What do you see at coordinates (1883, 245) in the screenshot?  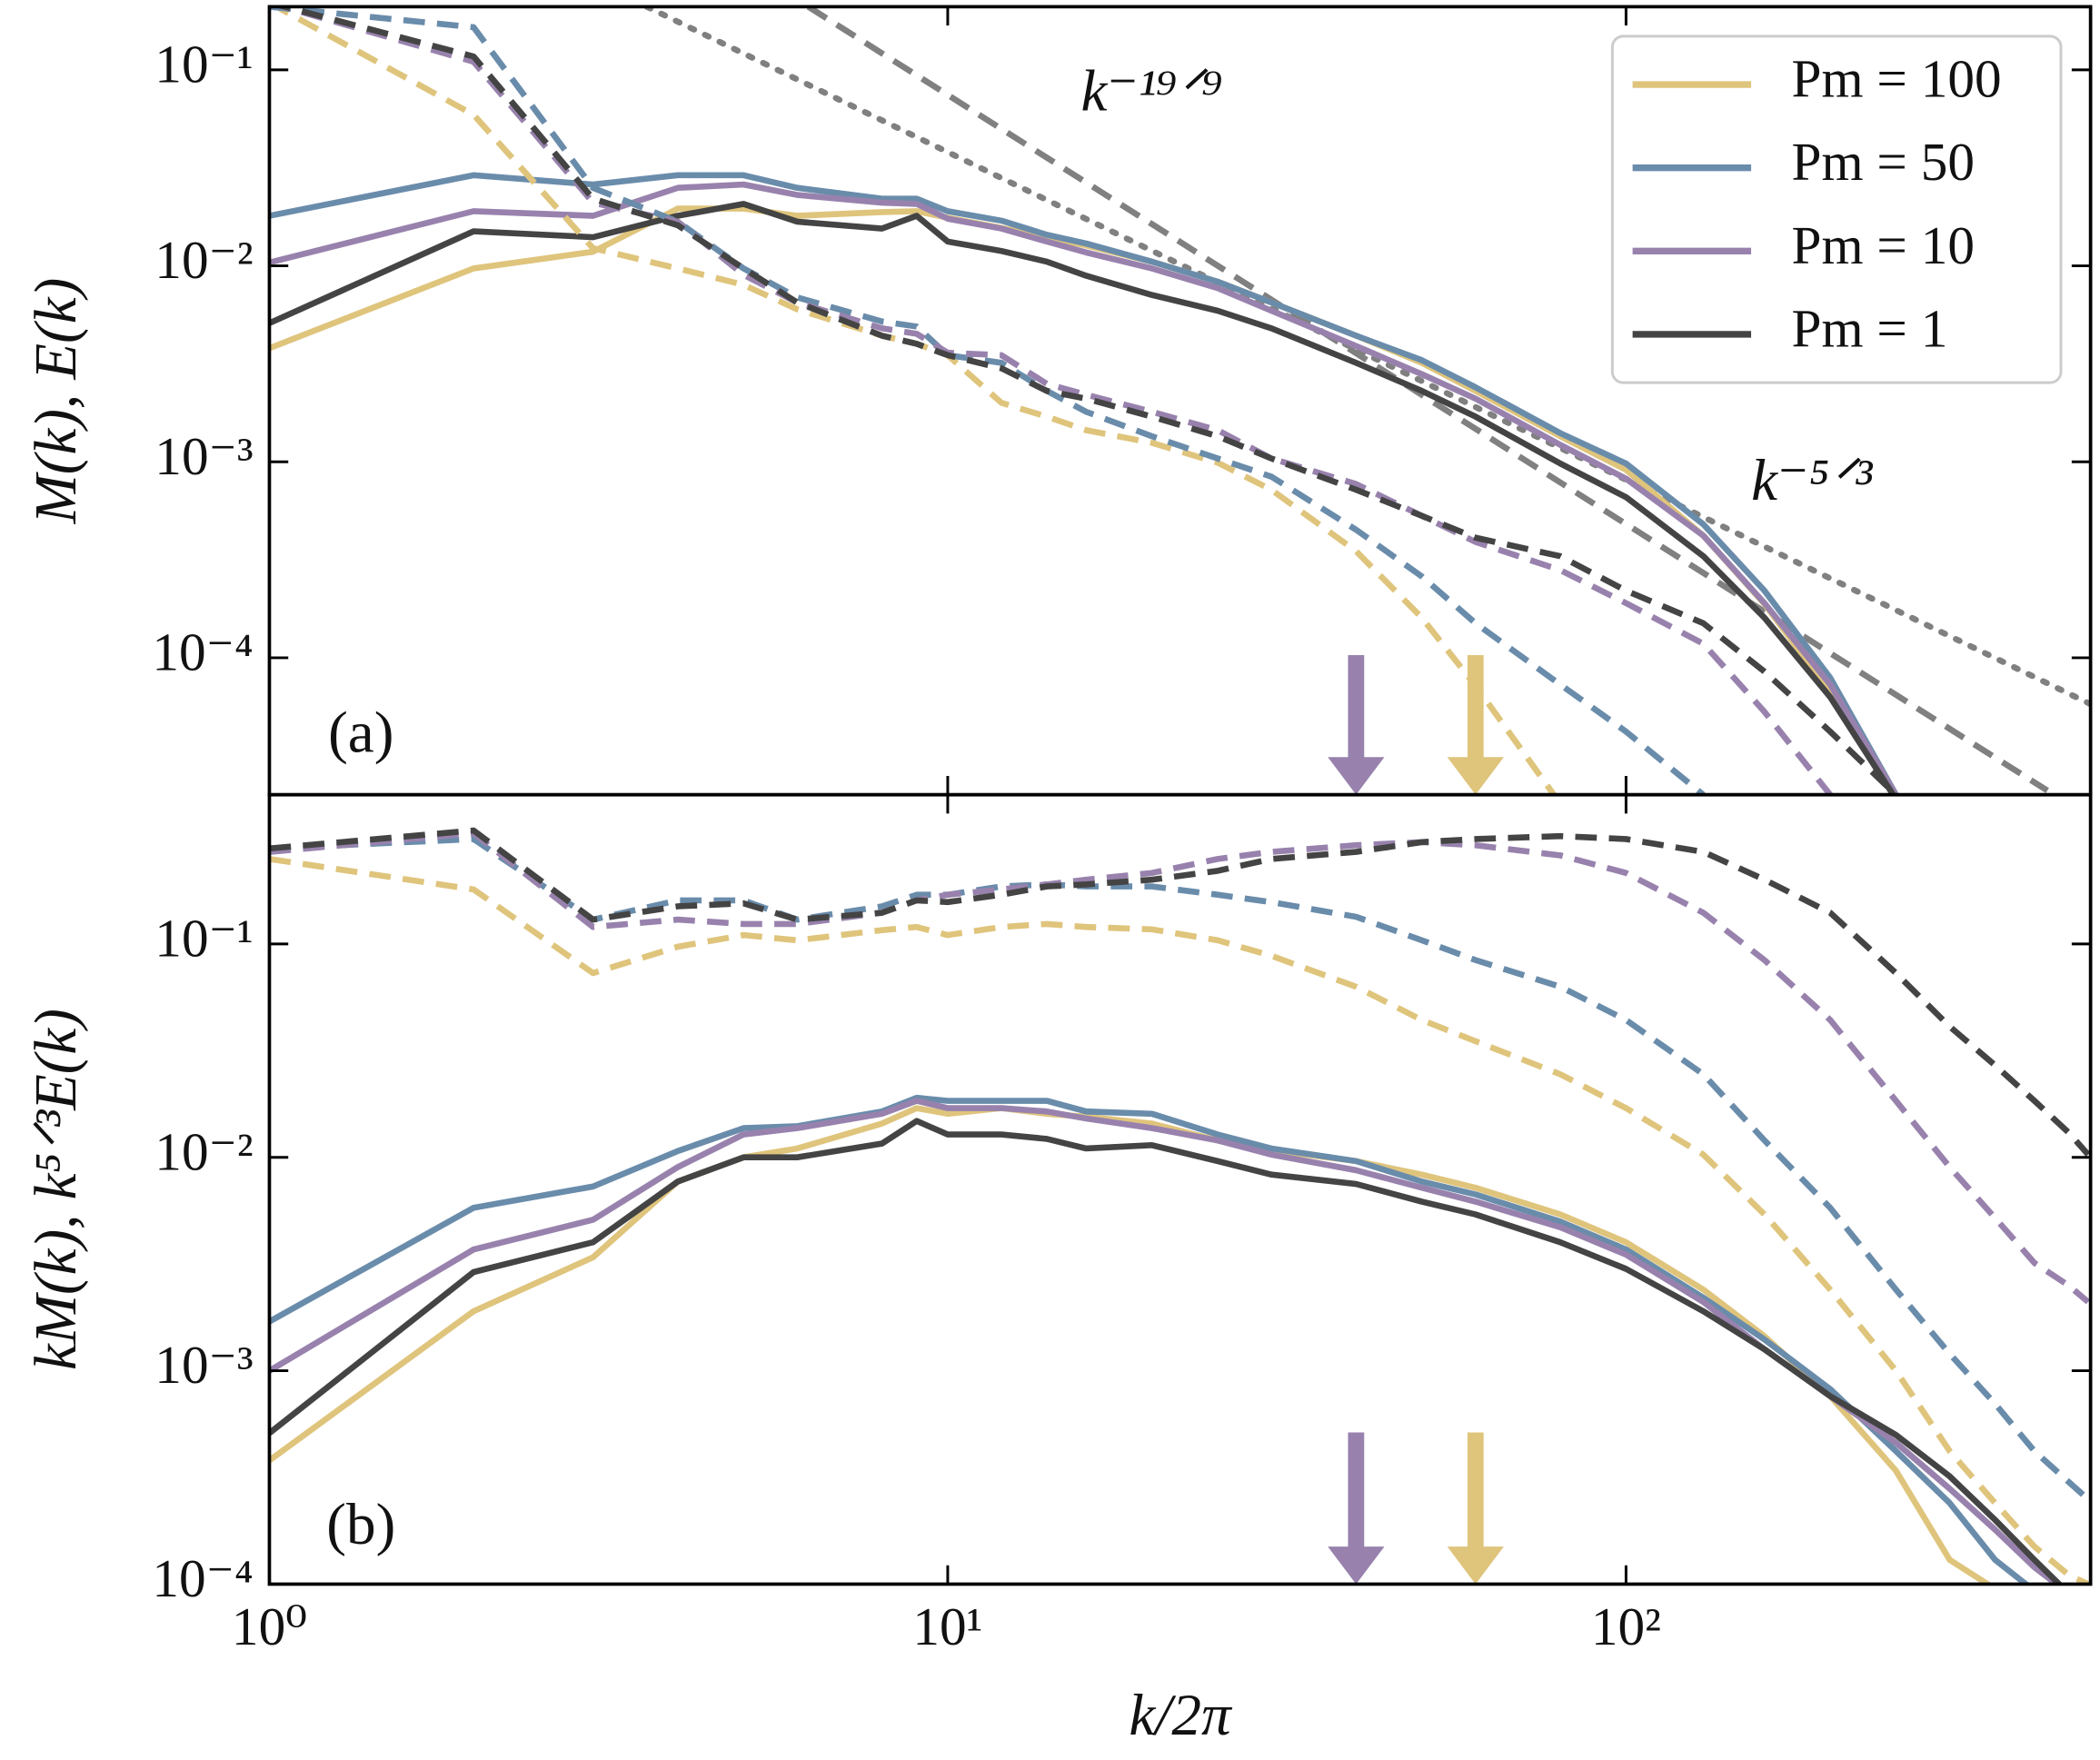 I see `legend-label: Pm = 10` at bounding box center [1883, 245].